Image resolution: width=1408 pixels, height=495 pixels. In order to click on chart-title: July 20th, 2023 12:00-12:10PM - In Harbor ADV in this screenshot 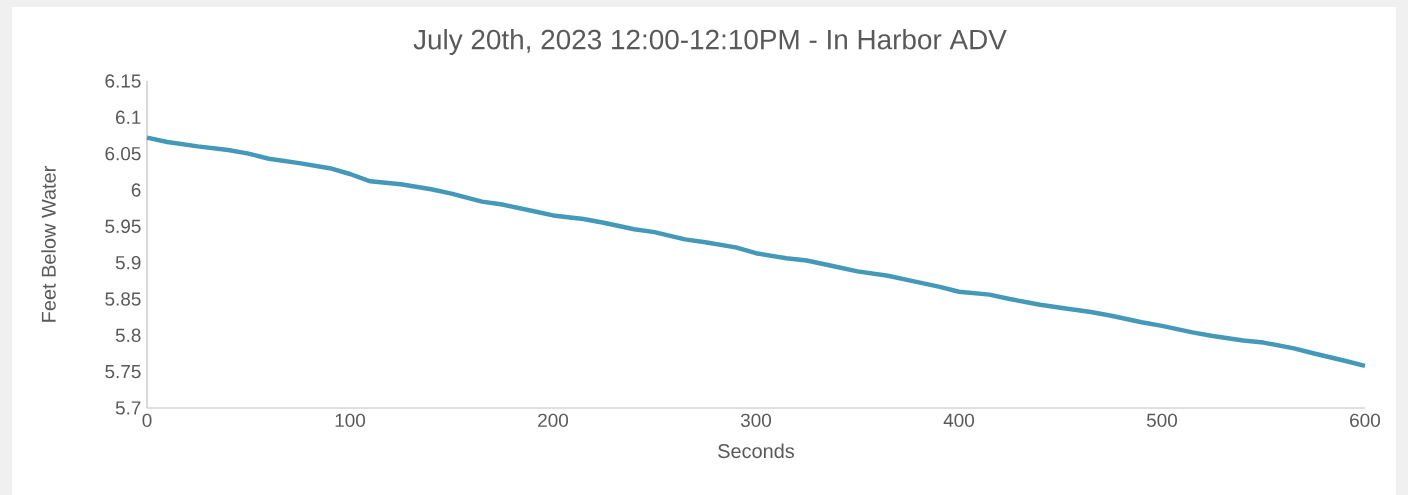, I will do `click(710, 42)`.